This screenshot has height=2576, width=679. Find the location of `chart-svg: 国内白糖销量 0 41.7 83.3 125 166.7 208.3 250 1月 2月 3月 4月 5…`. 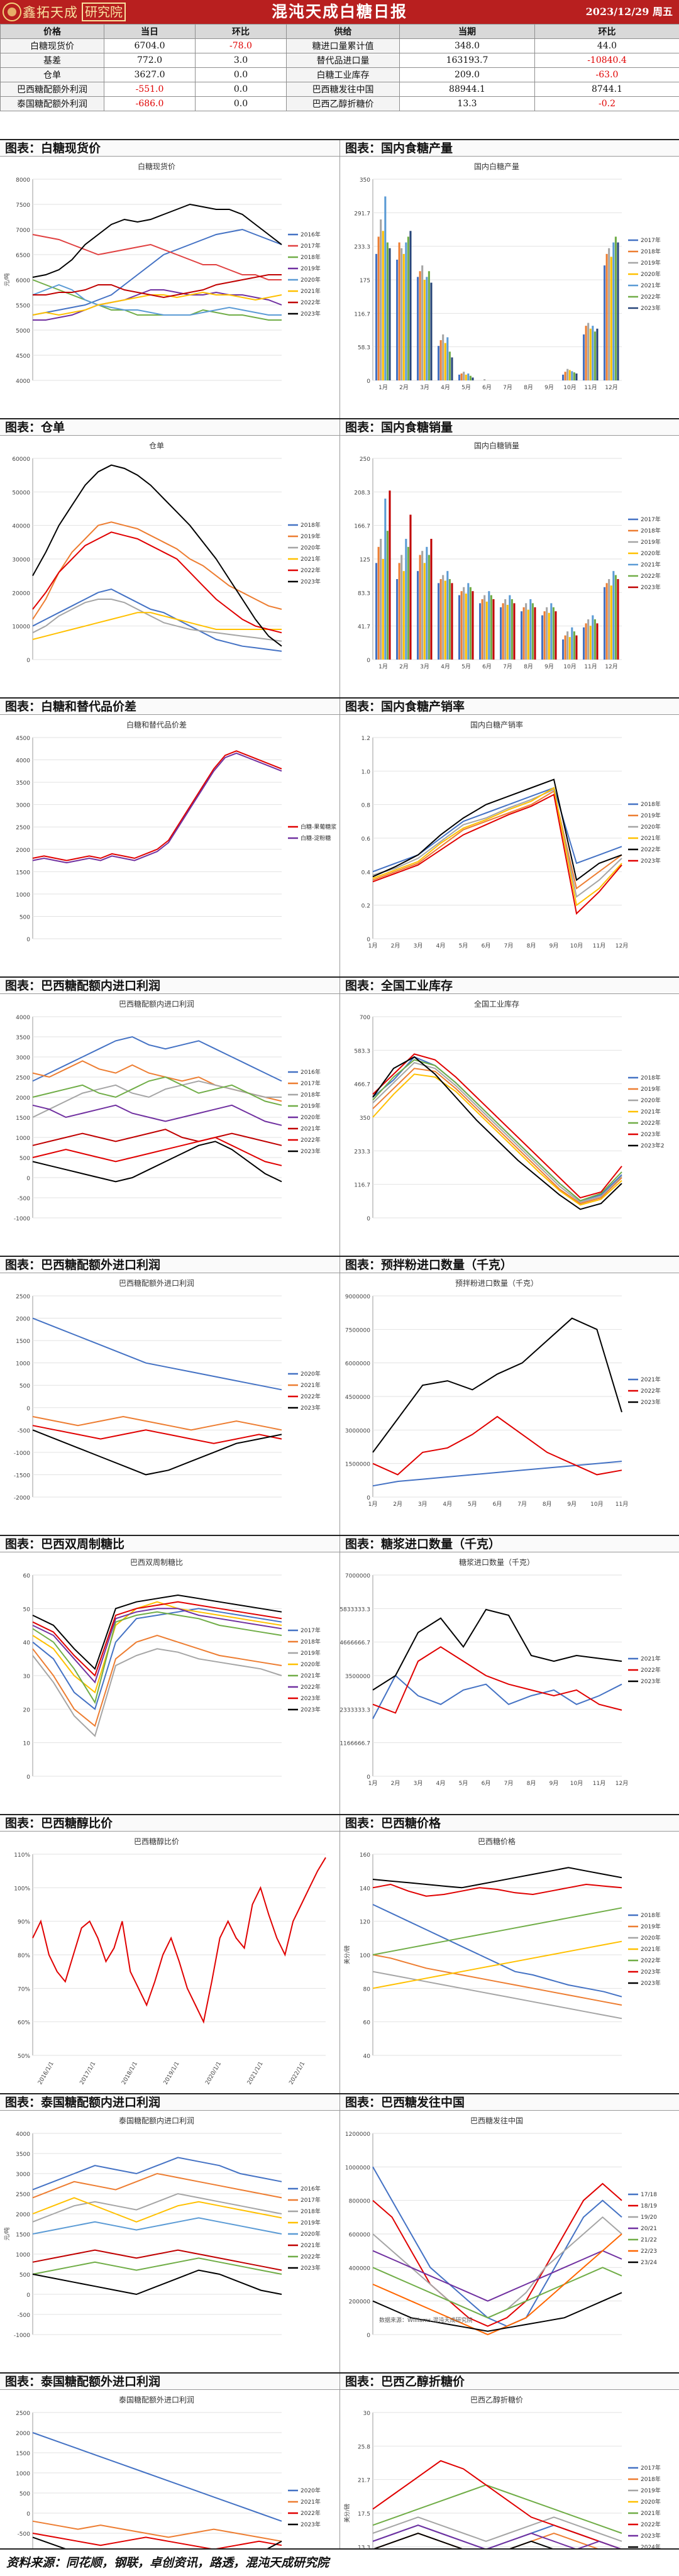

chart-svg: 国内白糖销量 0 41.7 83.3 125 166.7 208.3 250 1月 2月 3月 4月 5… is located at coordinates (507, 555).